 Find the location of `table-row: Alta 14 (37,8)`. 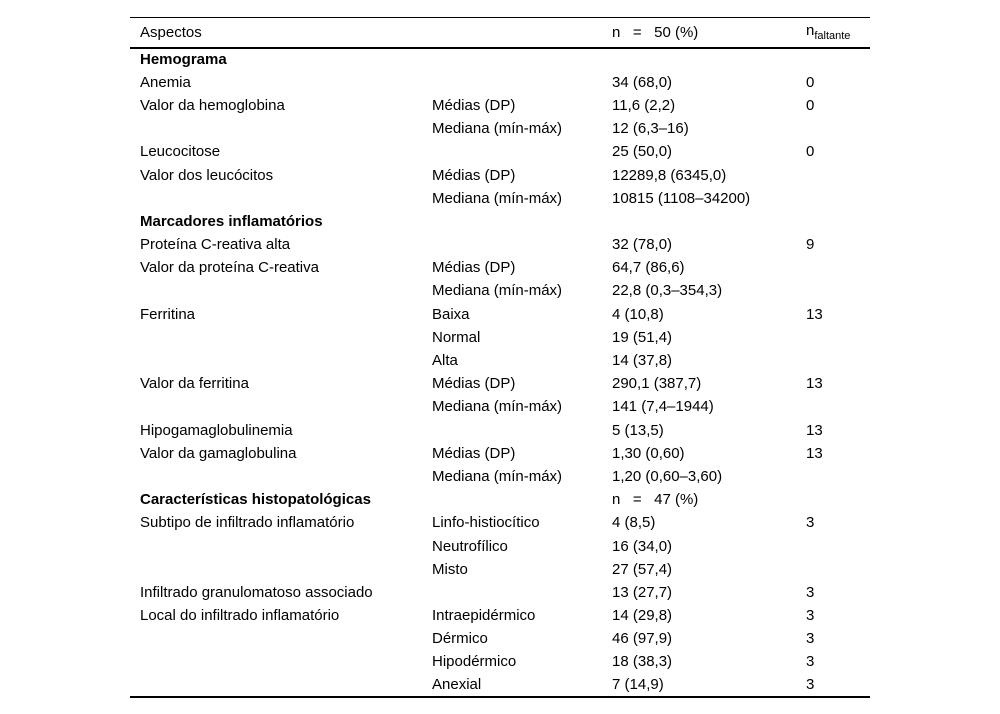

table-row: Alta 14 (37,8) is located at coordinates (500, 360).